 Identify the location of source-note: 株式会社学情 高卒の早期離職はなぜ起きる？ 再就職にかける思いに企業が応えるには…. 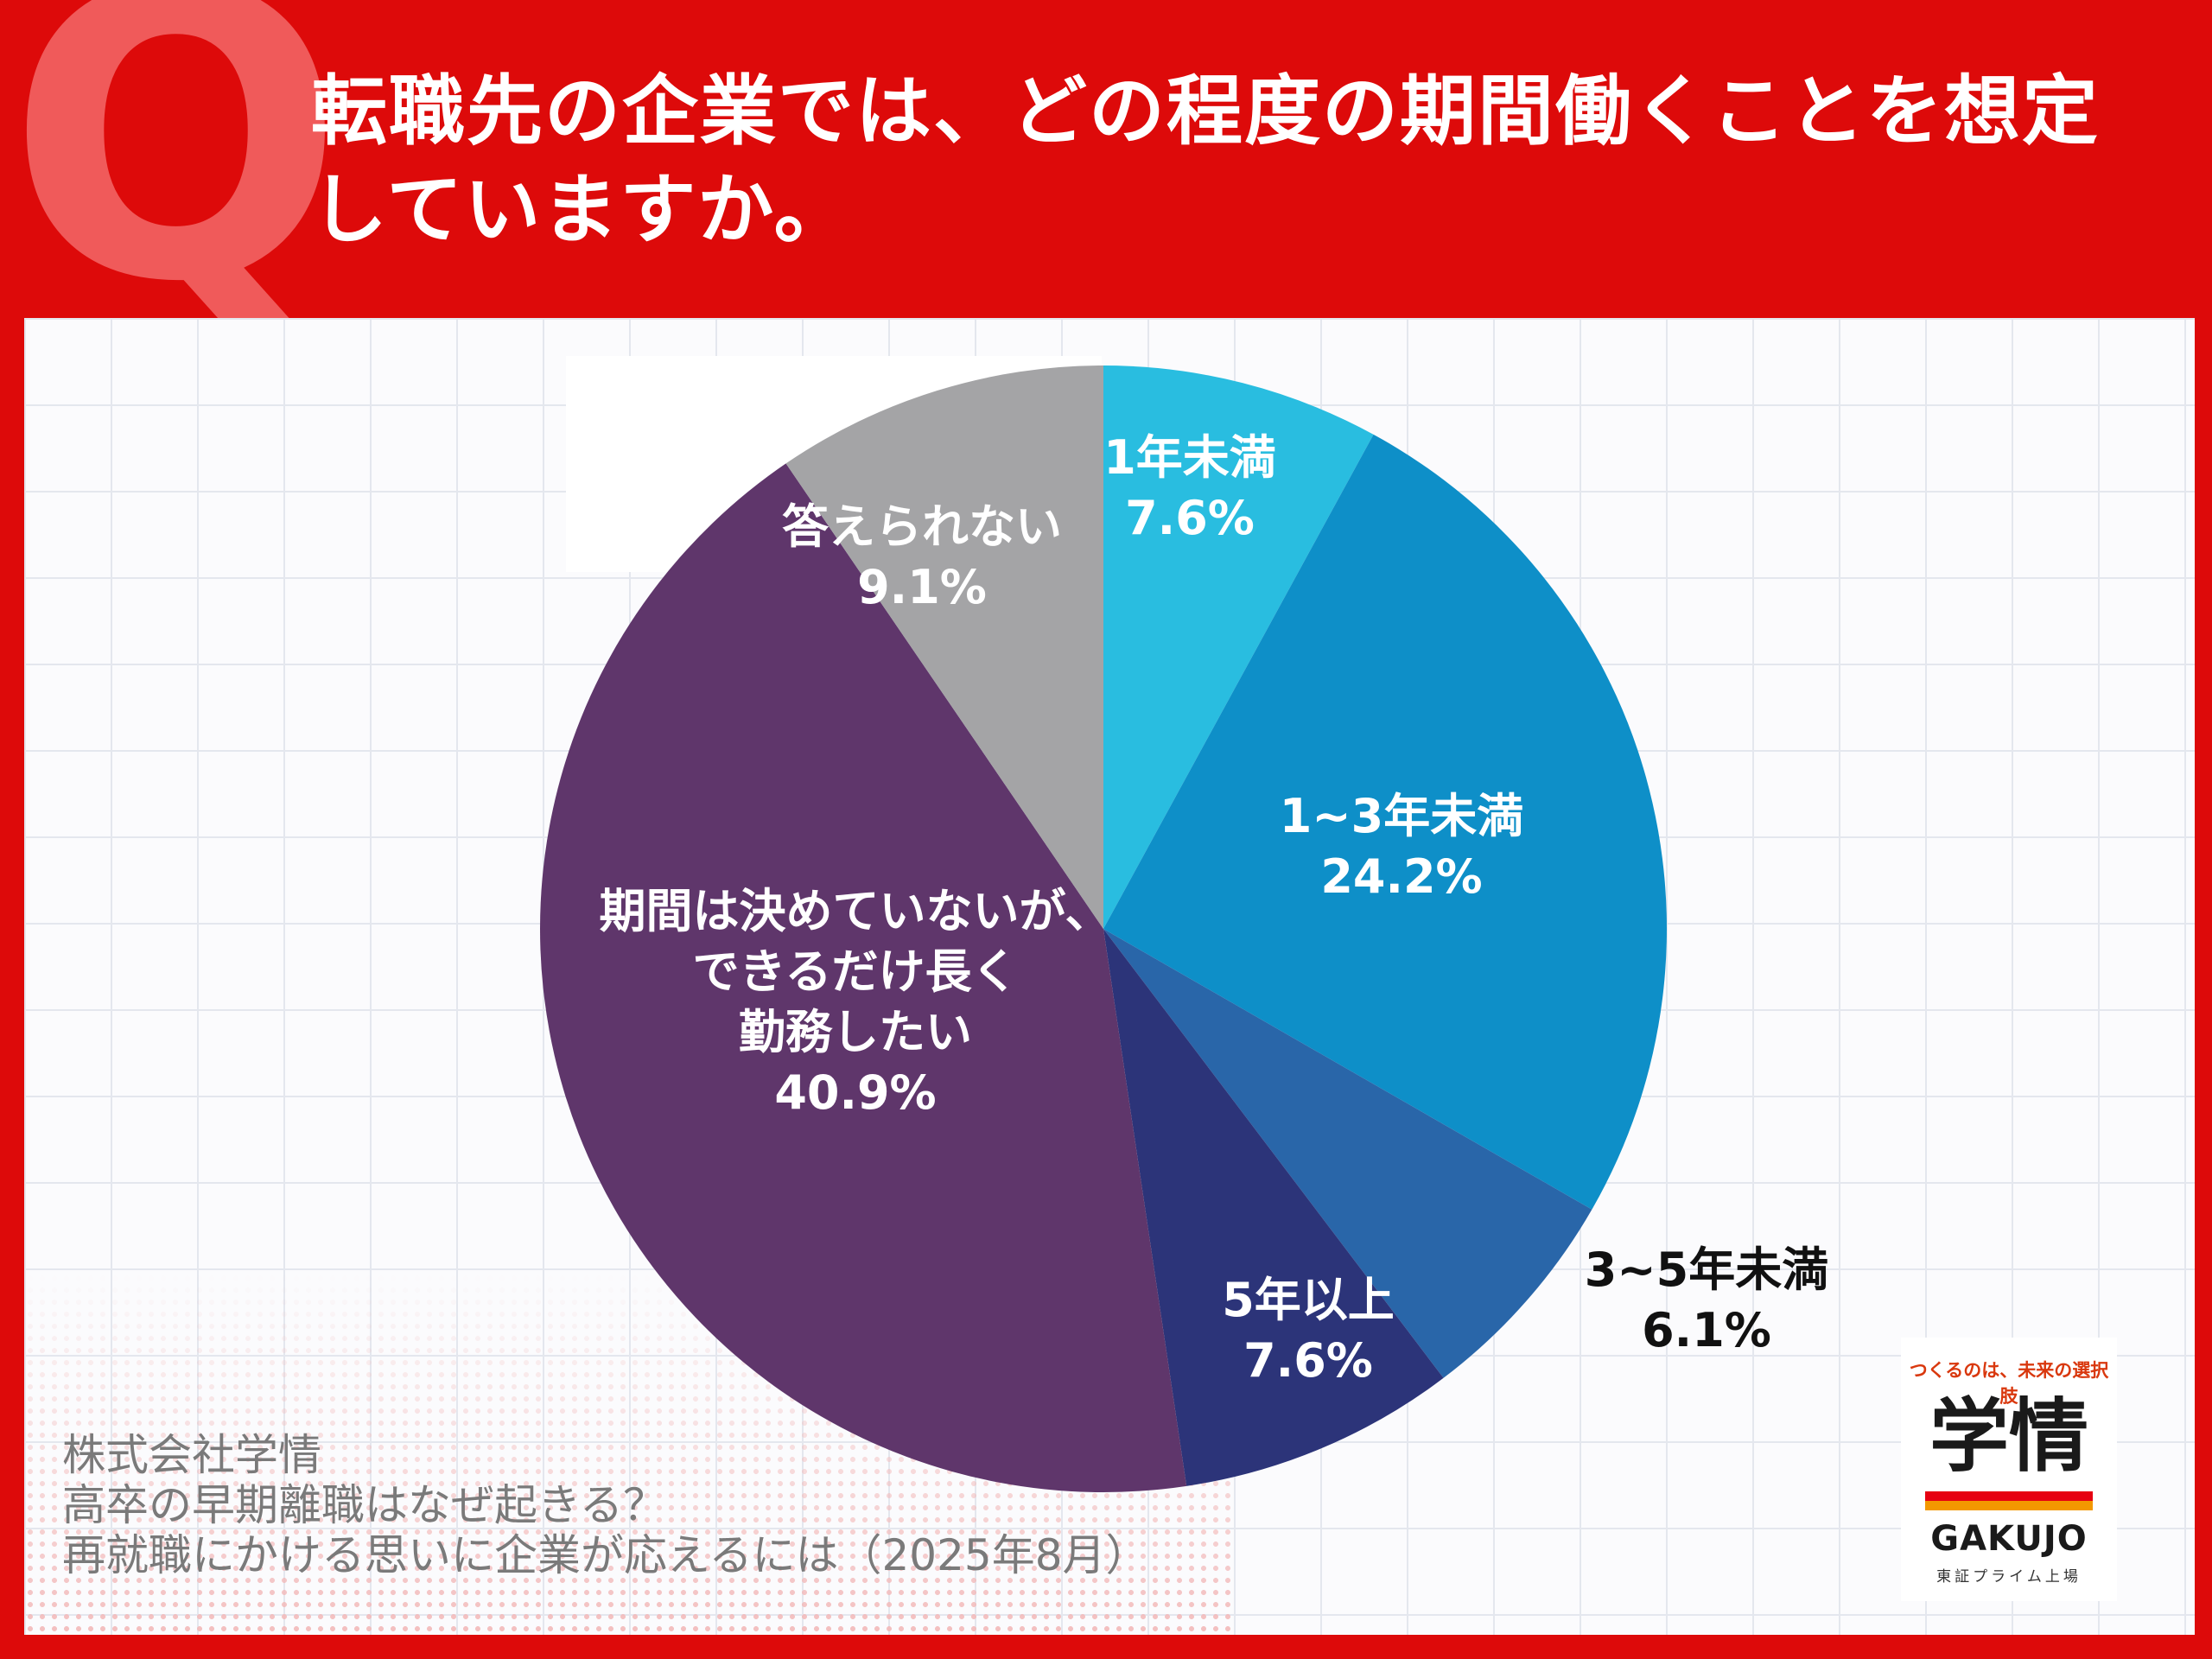
(605, 1505).